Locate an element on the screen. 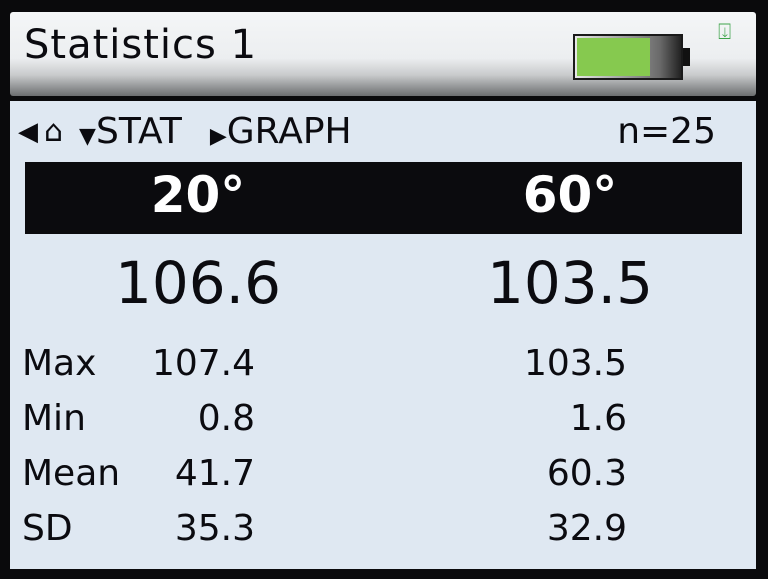  stat-row-min: Min 0.8 1.6 is located at coordinates (382, 424).